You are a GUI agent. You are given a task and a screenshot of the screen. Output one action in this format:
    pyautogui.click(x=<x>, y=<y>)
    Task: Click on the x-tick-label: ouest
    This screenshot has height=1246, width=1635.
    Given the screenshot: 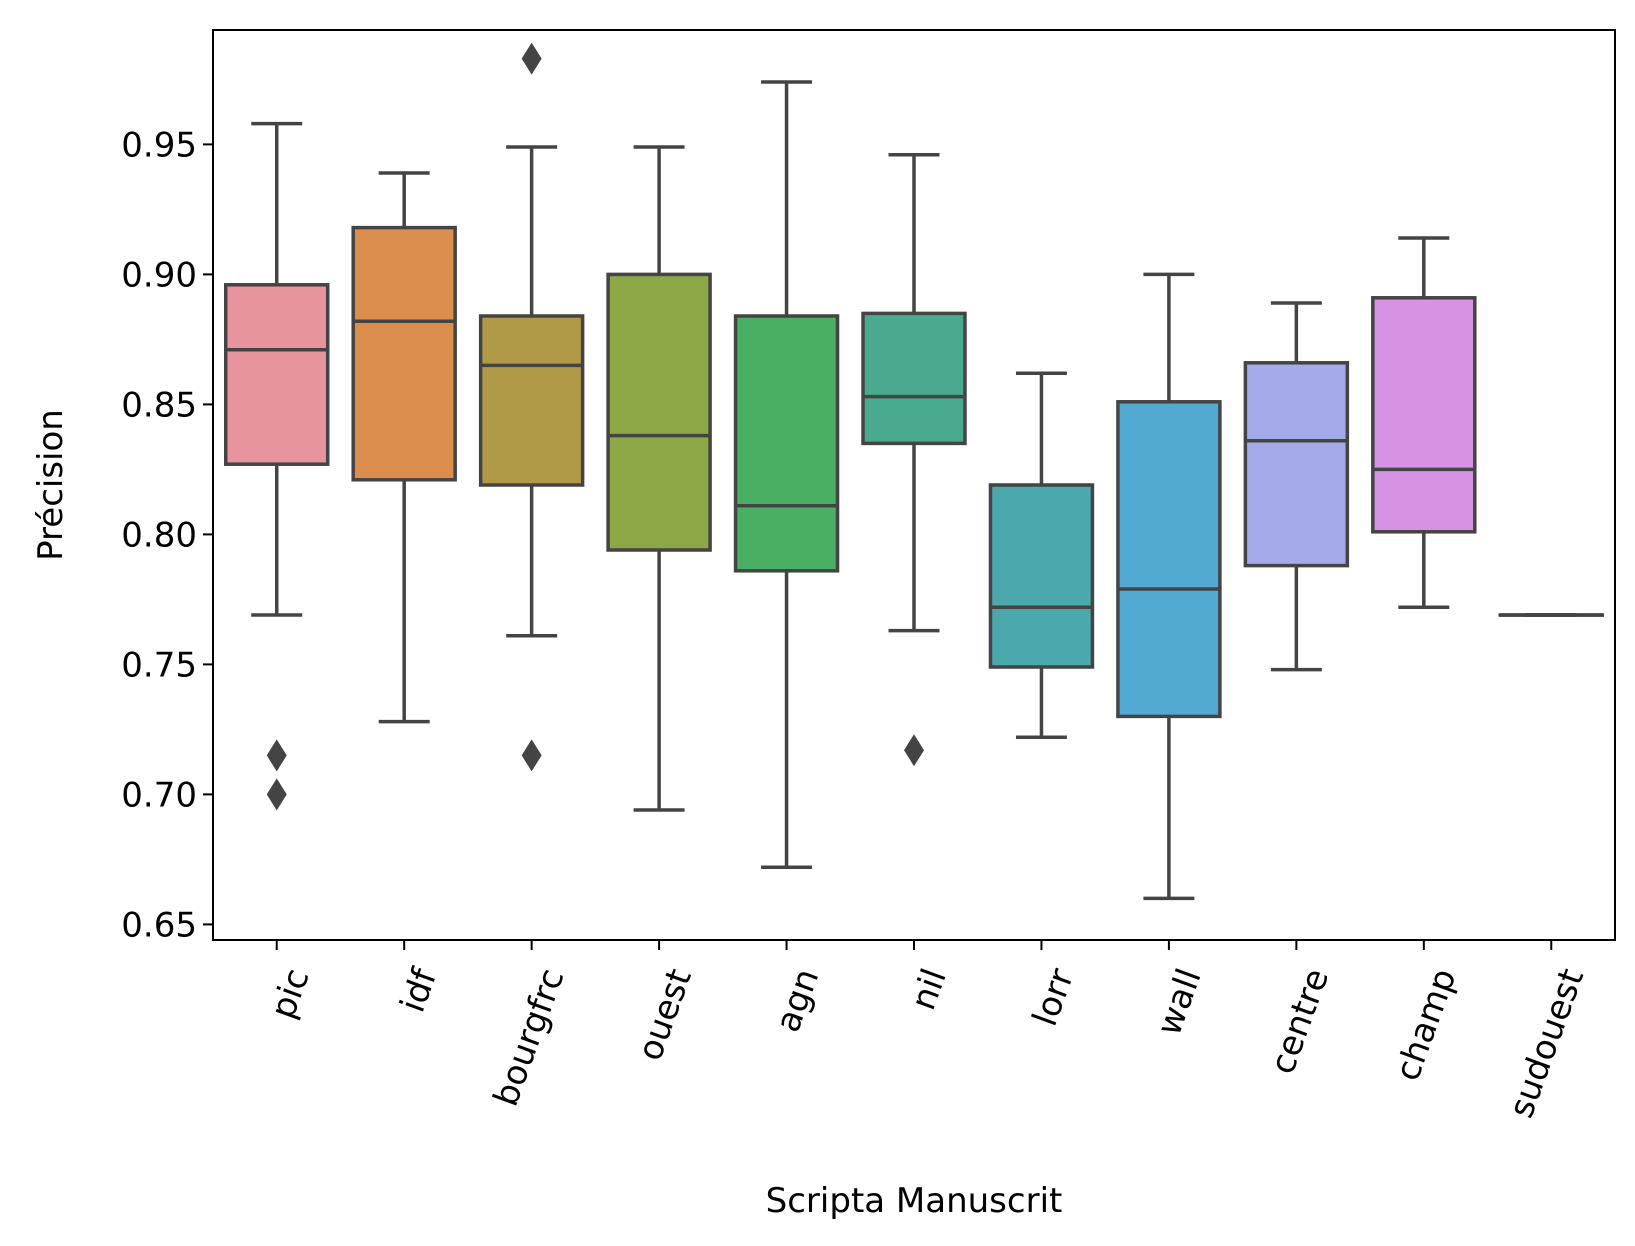 What is the action you would take?
    pyautogui.click(x=665, y=1015)
    